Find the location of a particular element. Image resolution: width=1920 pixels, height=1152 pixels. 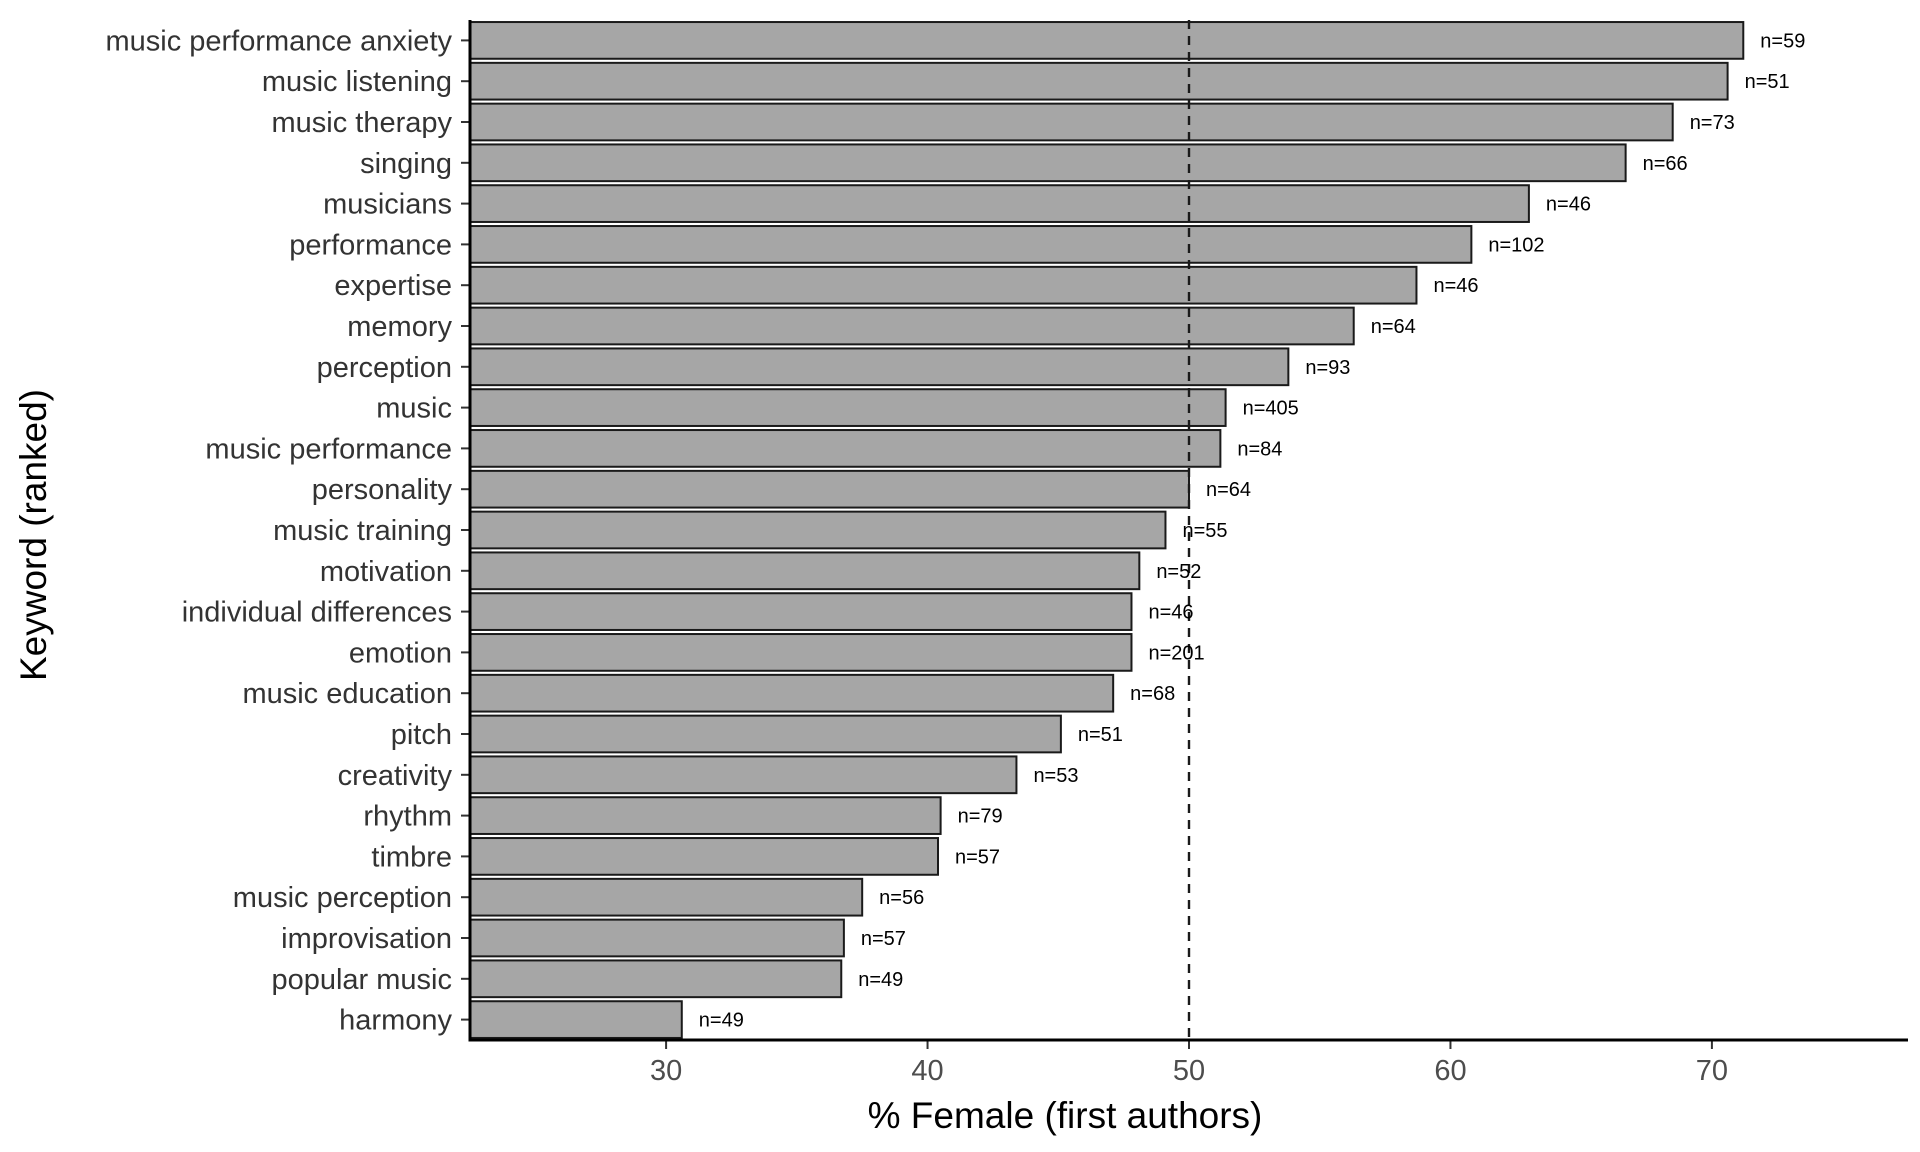

y-tick-label: music education is located at coordinates (347, 694).